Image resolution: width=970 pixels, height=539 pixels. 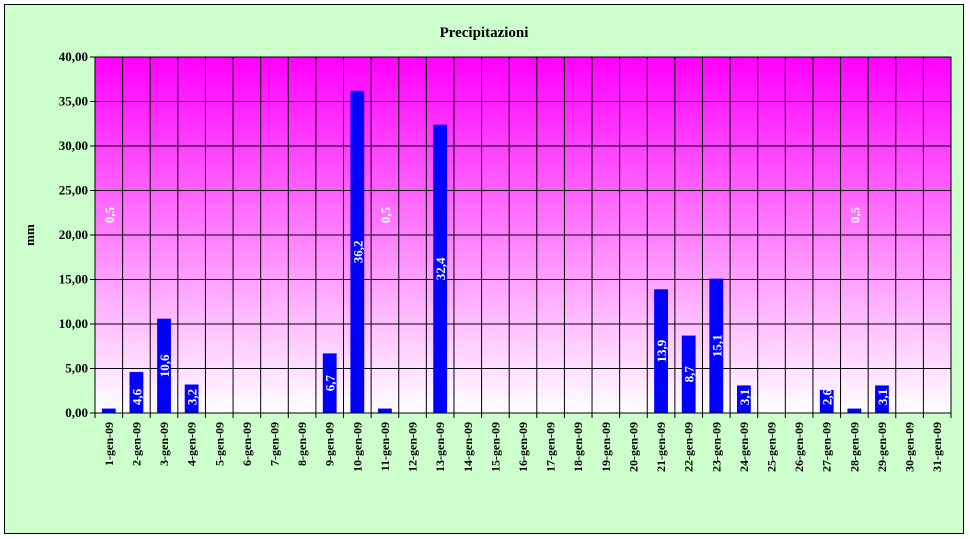 I want to click on x-tick-label: 5-gen-09, so click(x=219, y=444).